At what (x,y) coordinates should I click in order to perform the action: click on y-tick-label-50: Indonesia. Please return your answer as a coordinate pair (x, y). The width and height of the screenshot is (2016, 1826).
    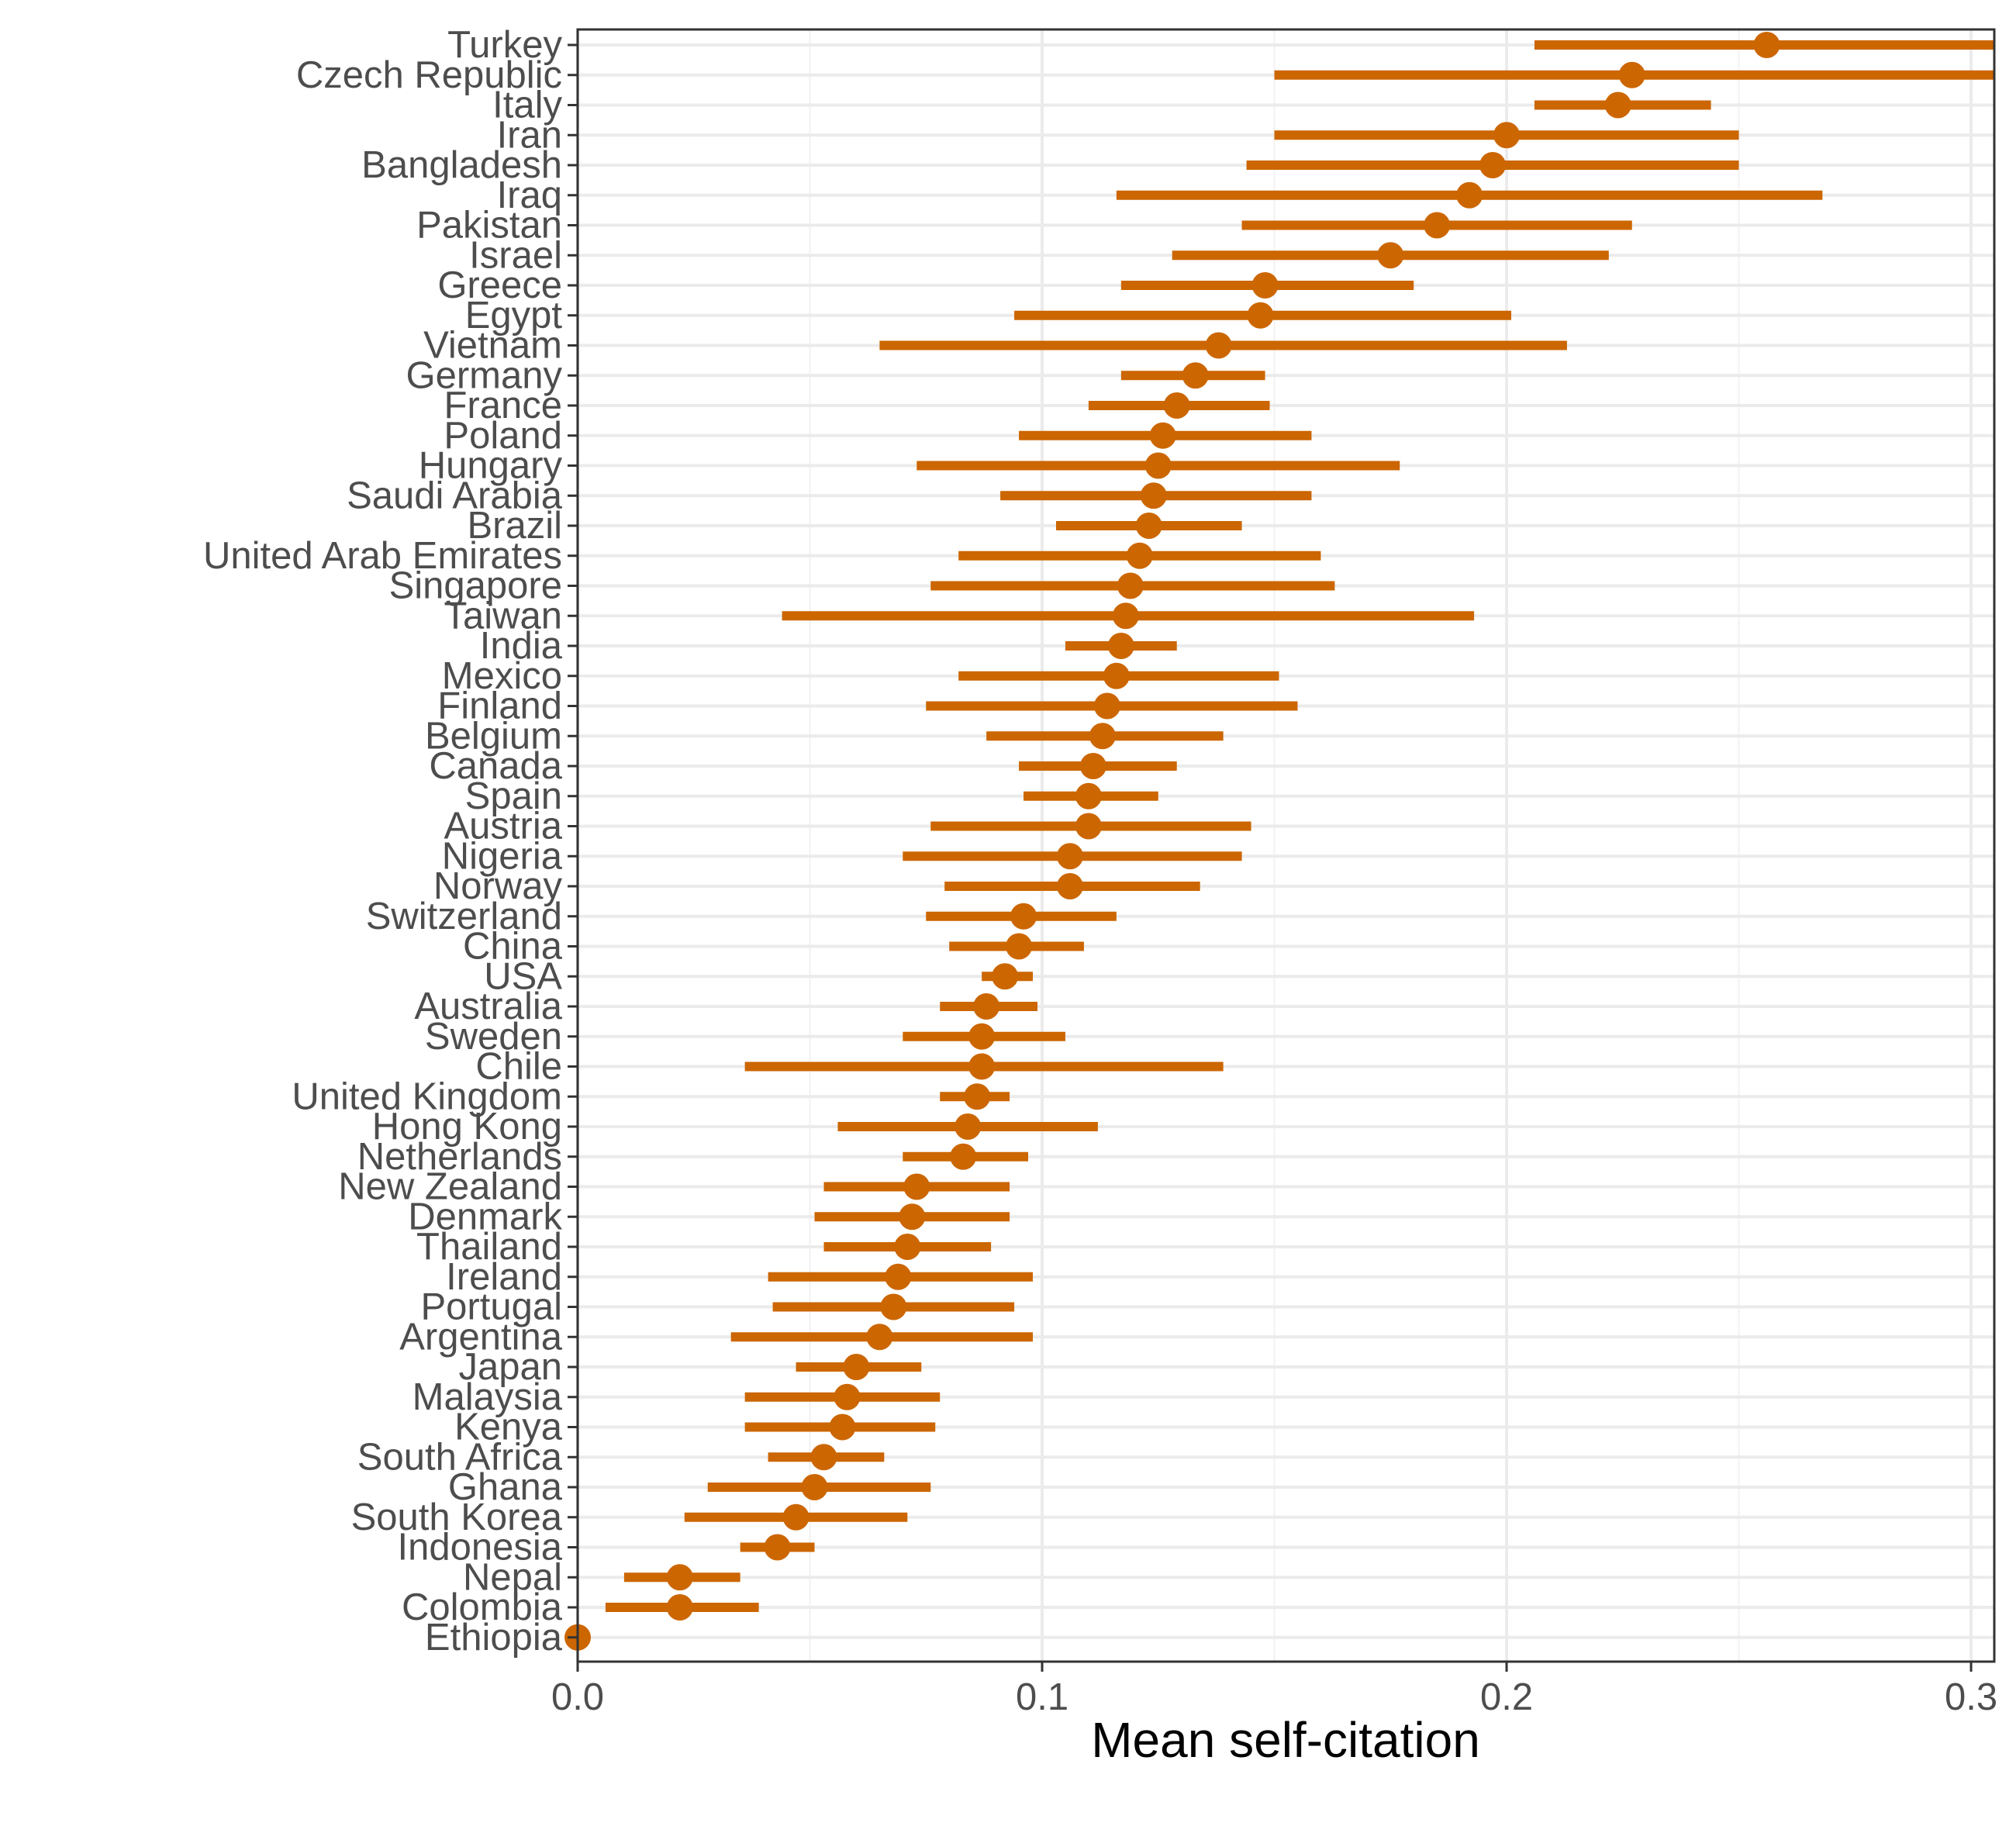
    Looking at the image, I should click on (479, 1548).